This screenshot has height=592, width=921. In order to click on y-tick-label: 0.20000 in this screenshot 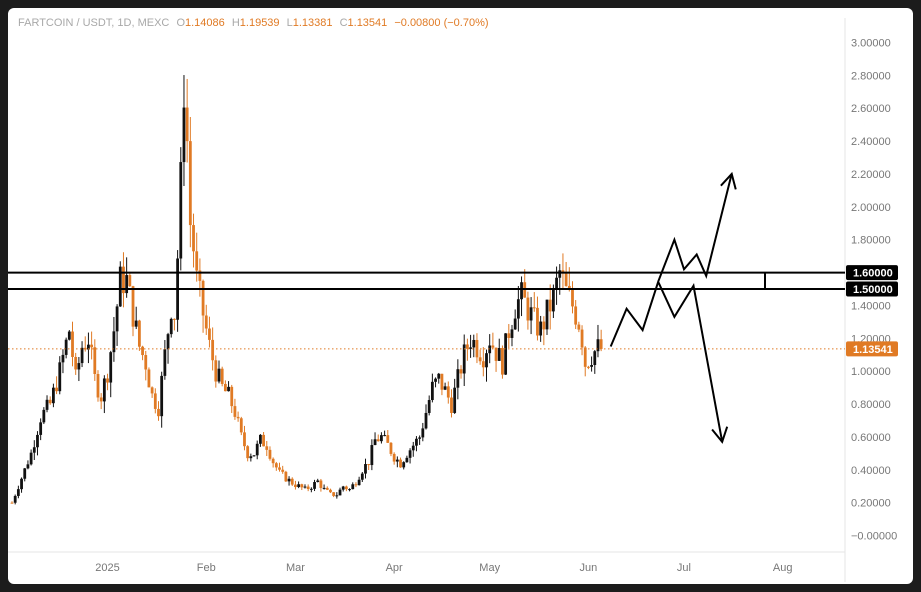, I will do `click(871, 504)`.